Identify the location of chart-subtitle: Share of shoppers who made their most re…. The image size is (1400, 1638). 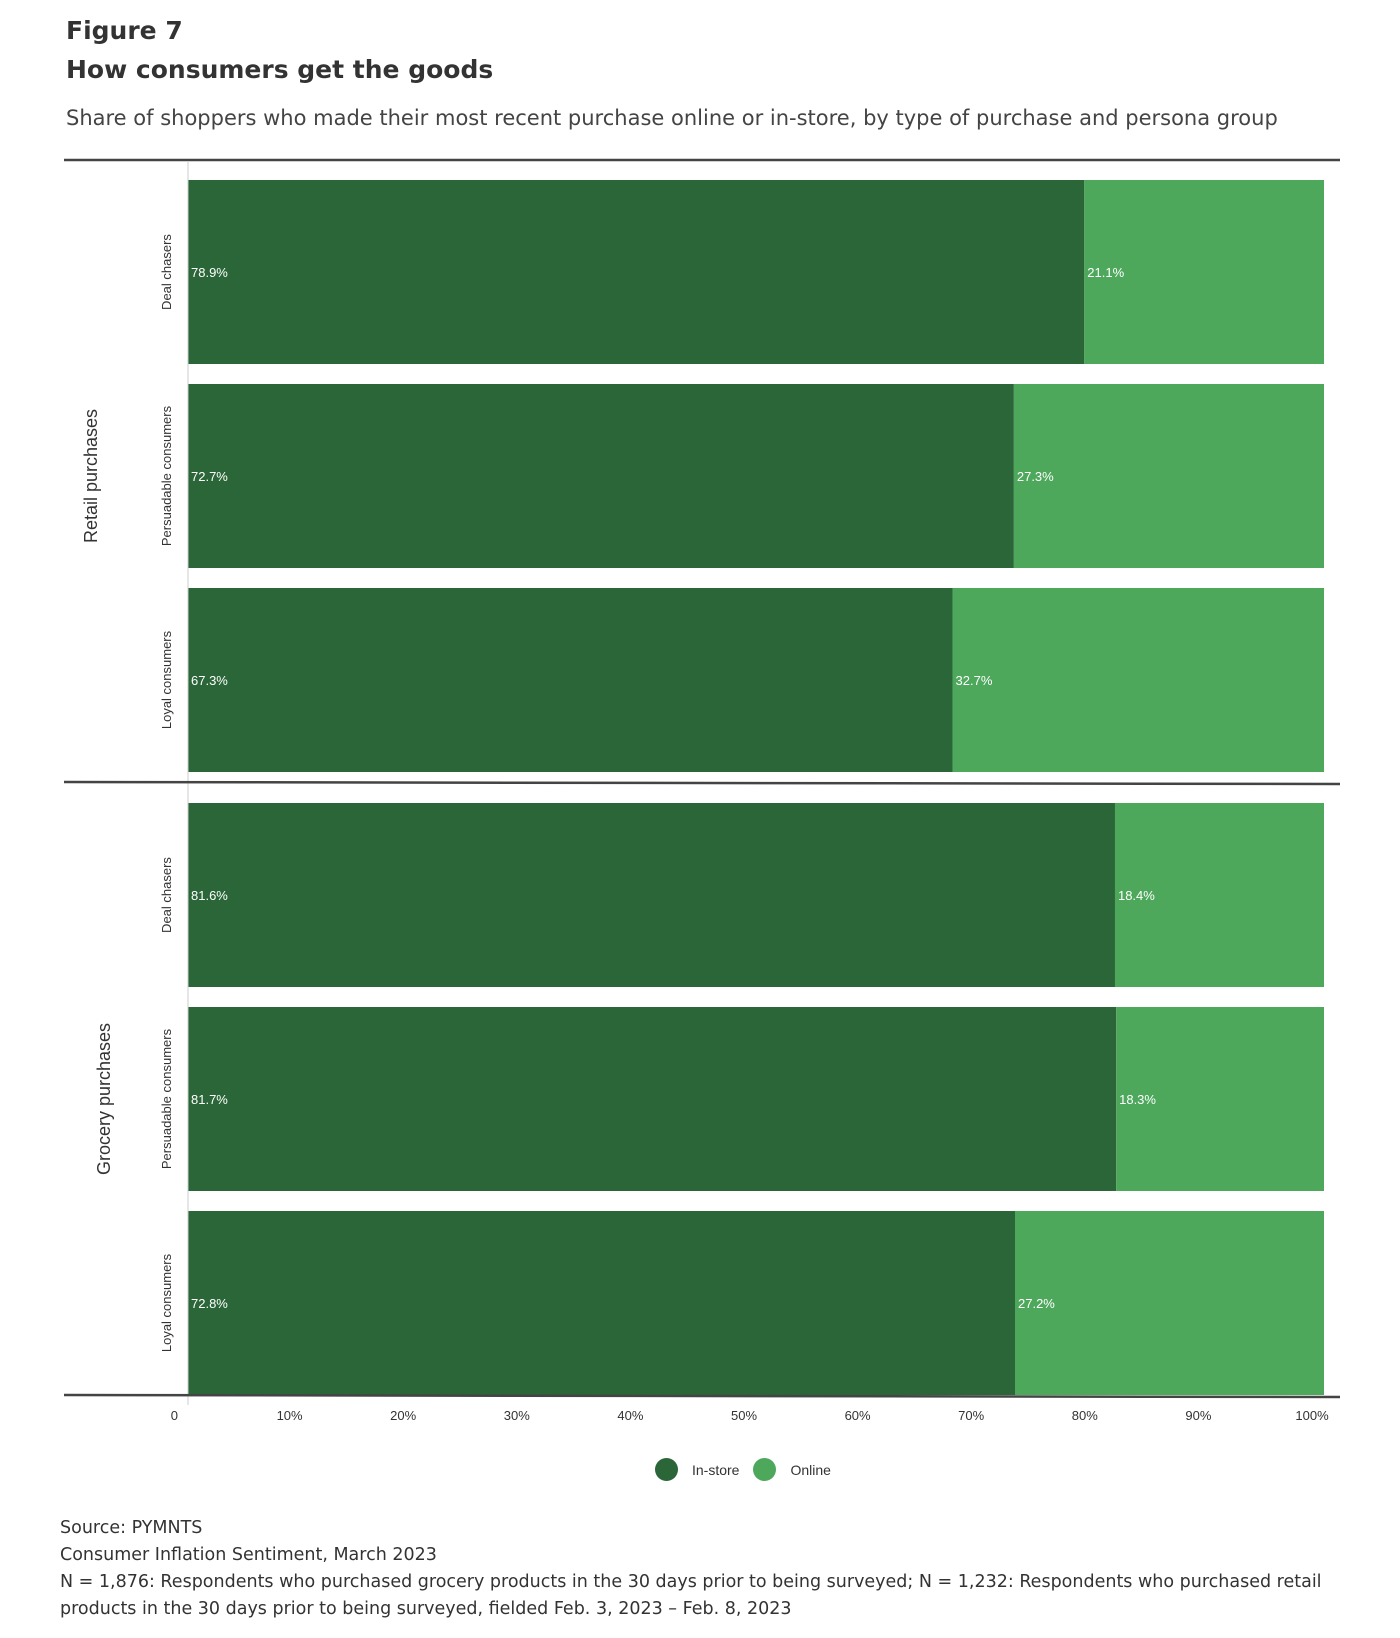
(672, 118).